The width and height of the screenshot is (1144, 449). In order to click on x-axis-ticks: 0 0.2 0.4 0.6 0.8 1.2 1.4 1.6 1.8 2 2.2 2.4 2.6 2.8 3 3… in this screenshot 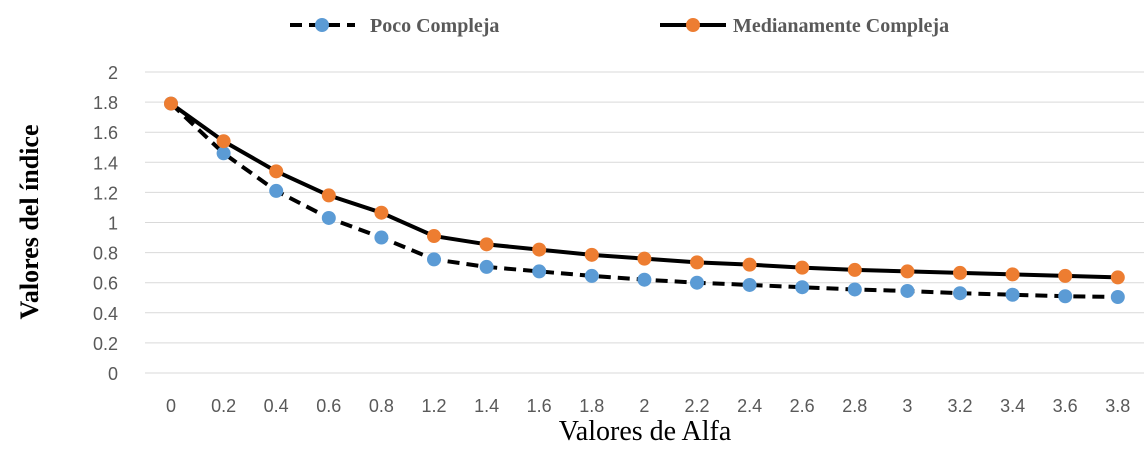, I will do `click(648, 406)`.